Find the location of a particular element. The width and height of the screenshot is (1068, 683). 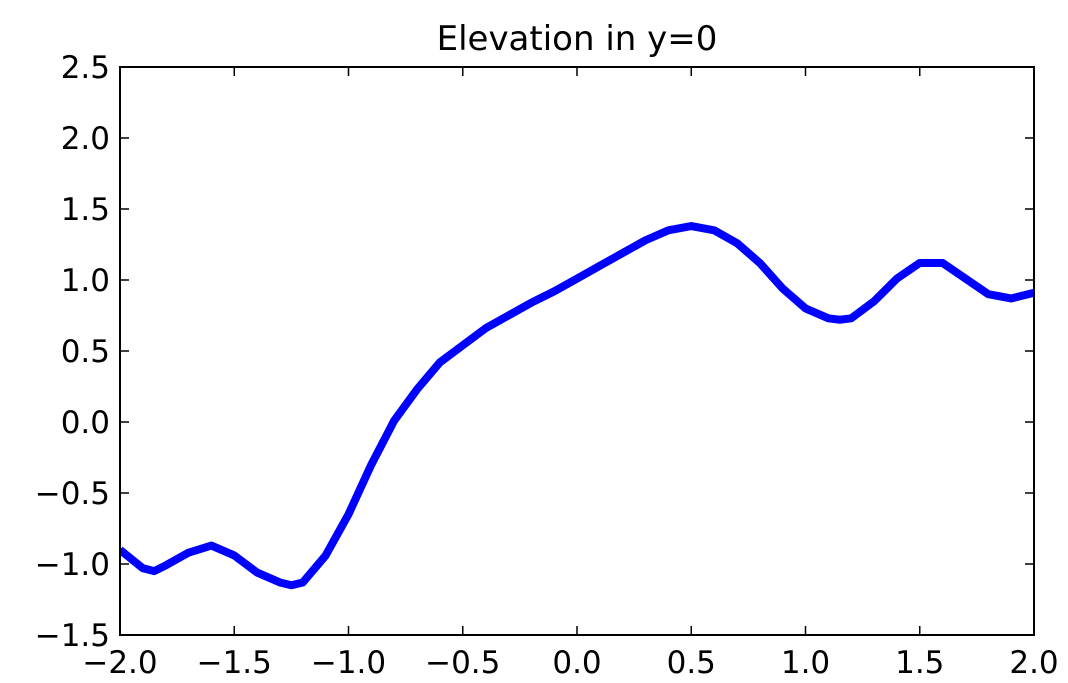

x-tick-label: 0.0 is located at coordinates (576, 663).